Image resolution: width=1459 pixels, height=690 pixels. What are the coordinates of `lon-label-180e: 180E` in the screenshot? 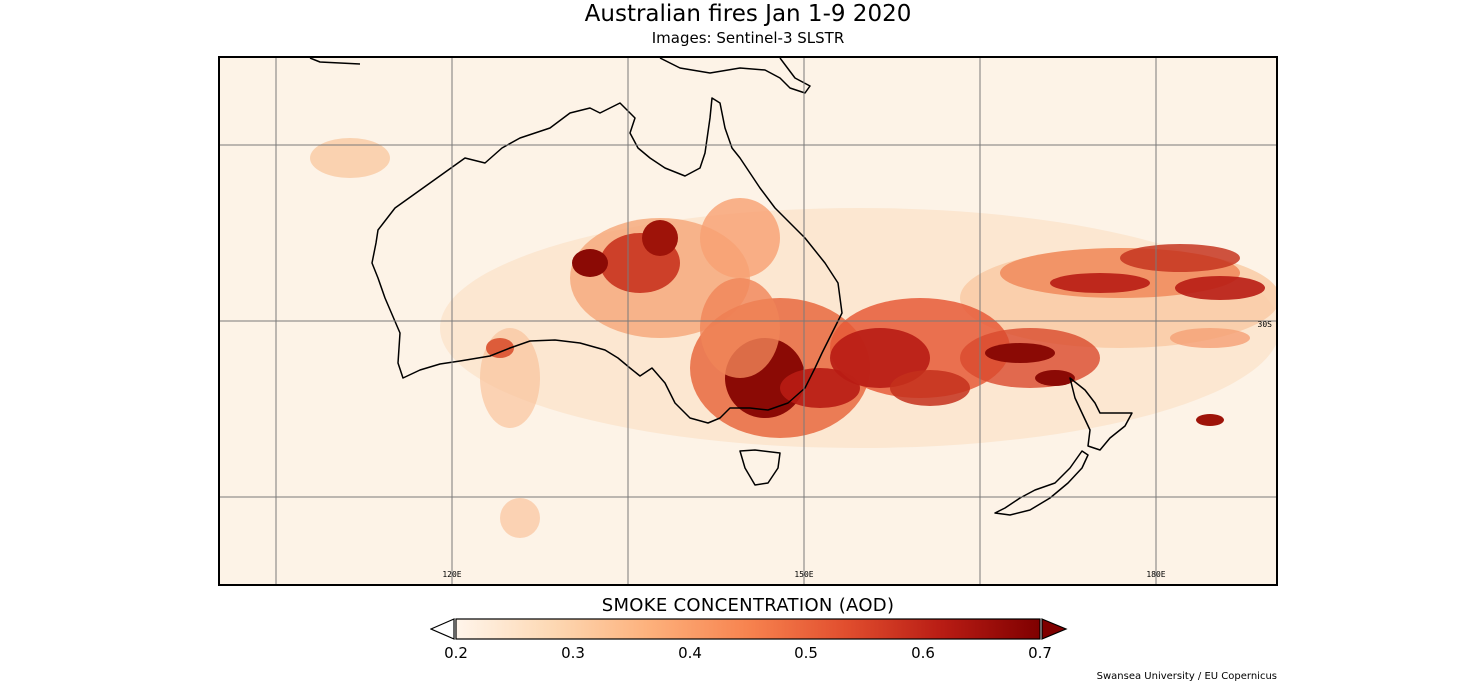 It's located at (1155, 574).